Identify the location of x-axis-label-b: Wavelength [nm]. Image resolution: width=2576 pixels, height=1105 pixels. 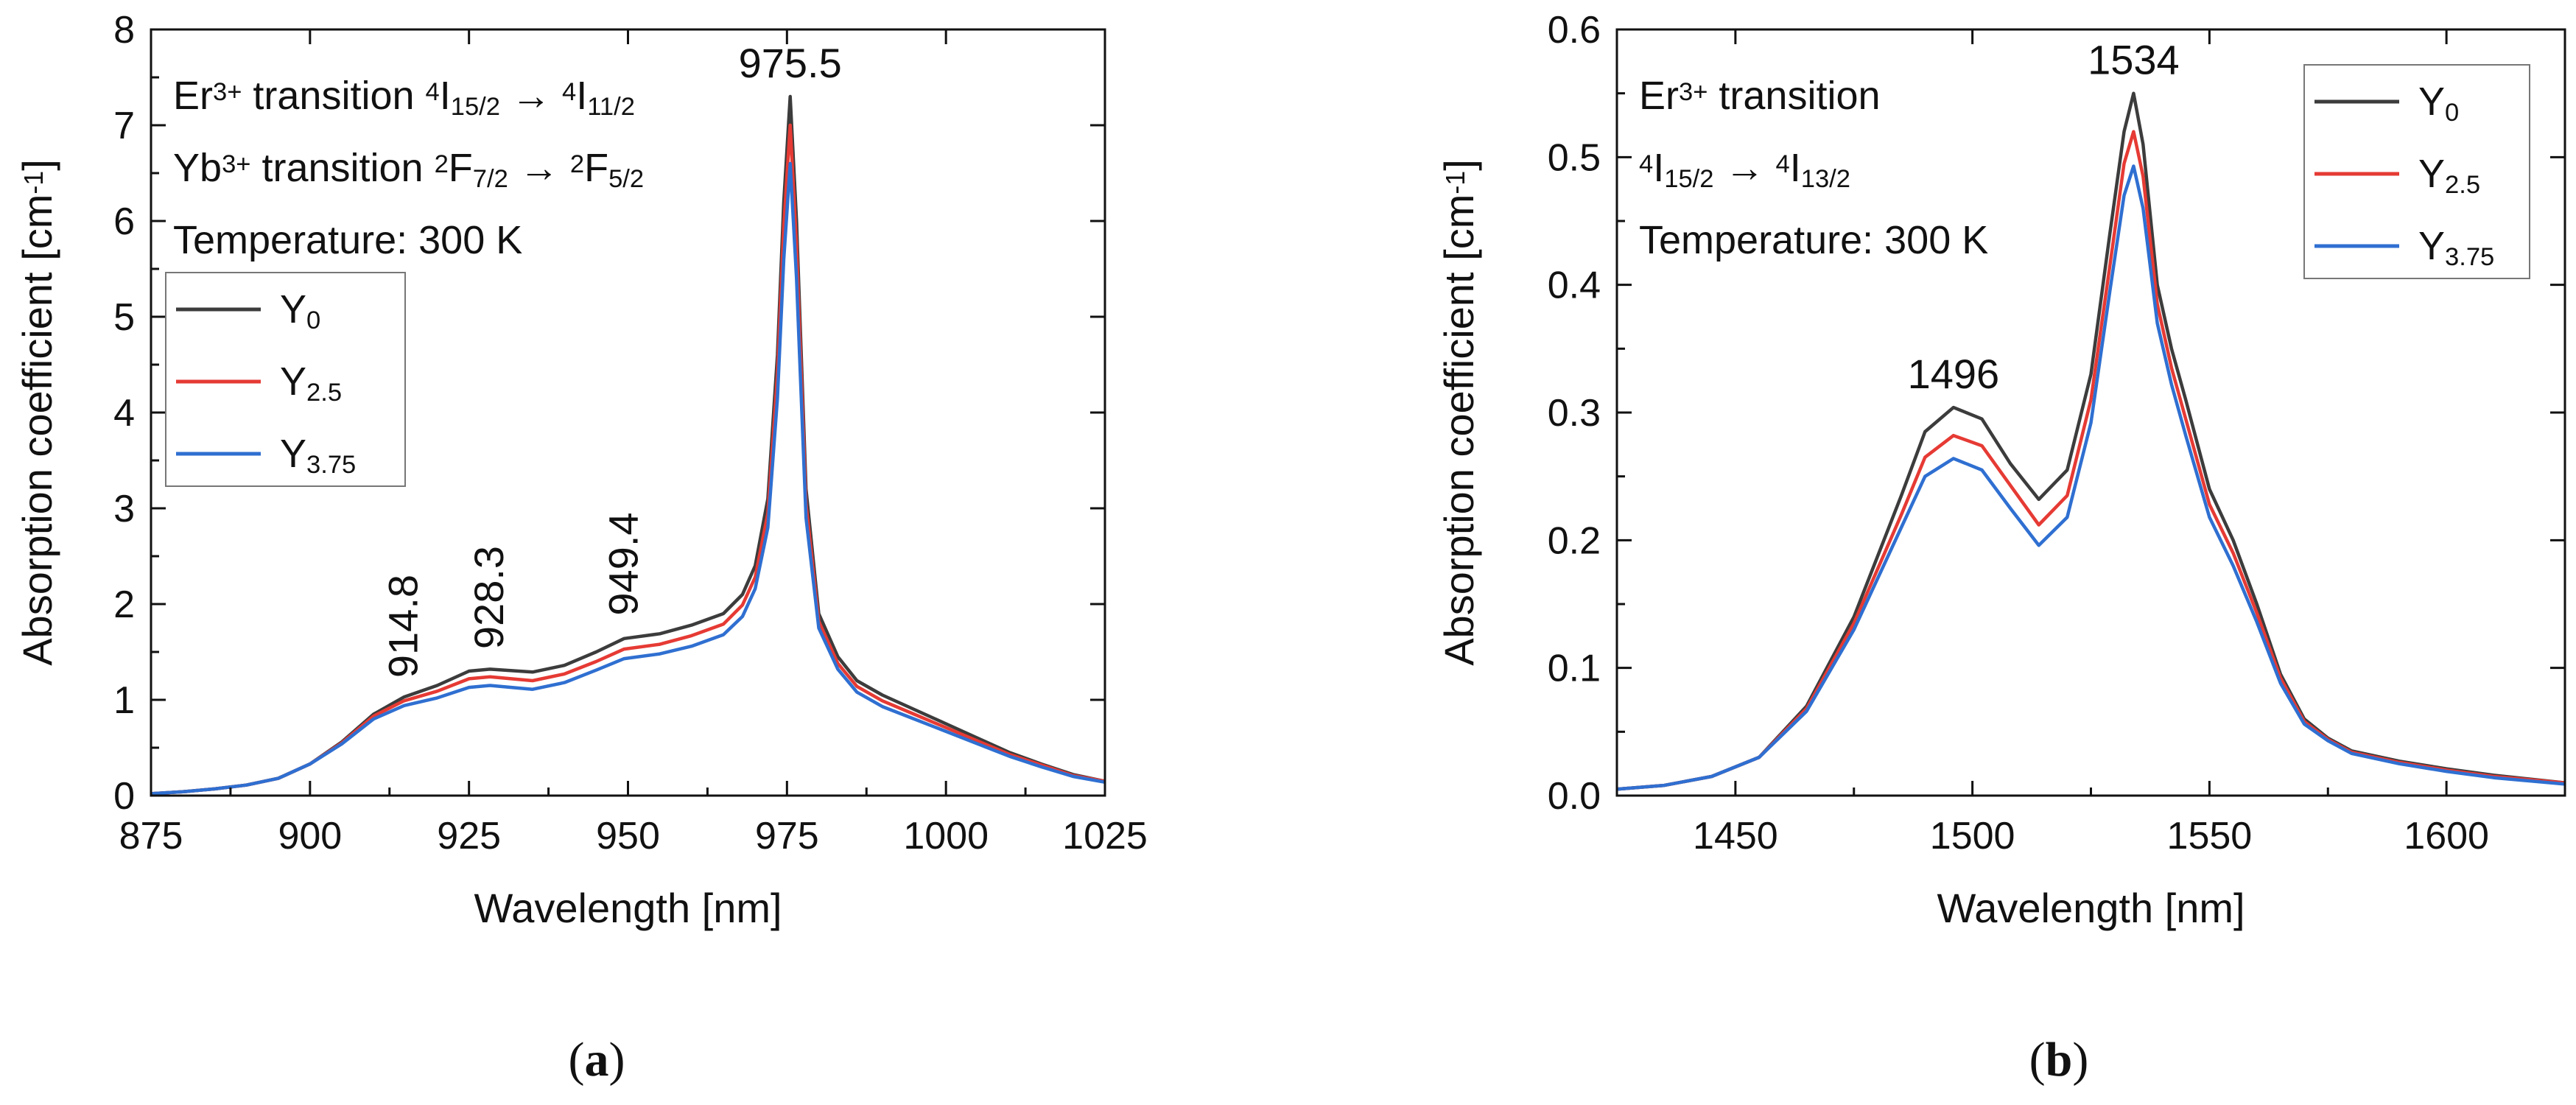
(2091, 908).